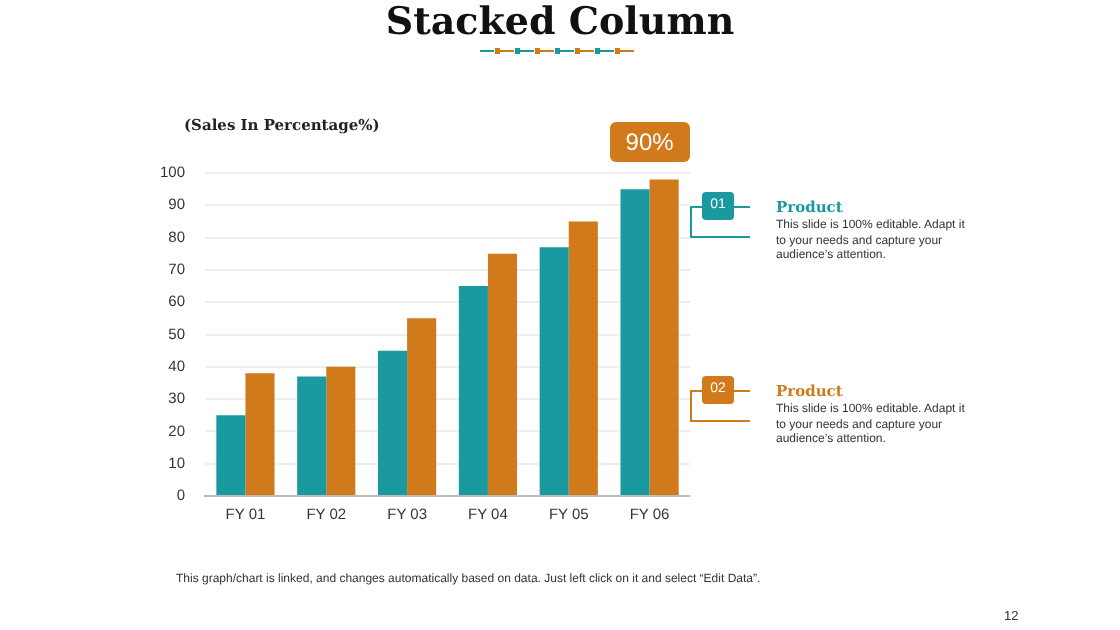 This screenshot has width=1120, height=630. Describe the element at coordinates (649, 141) in the screenshot. I see `annotation: 90%` at that location.